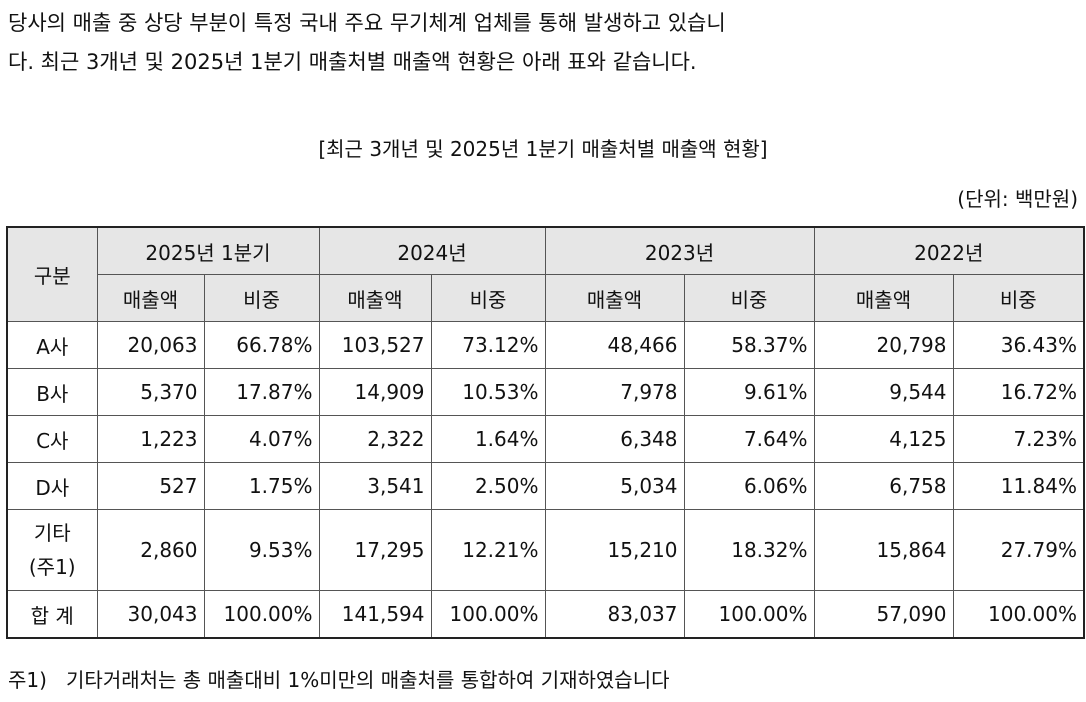 The image size is (1086, 702). What do you see at coordinates (52, 550) in the screenshot?
I see `row-label: 기타 (주1)` at bounding box center [52, 550].